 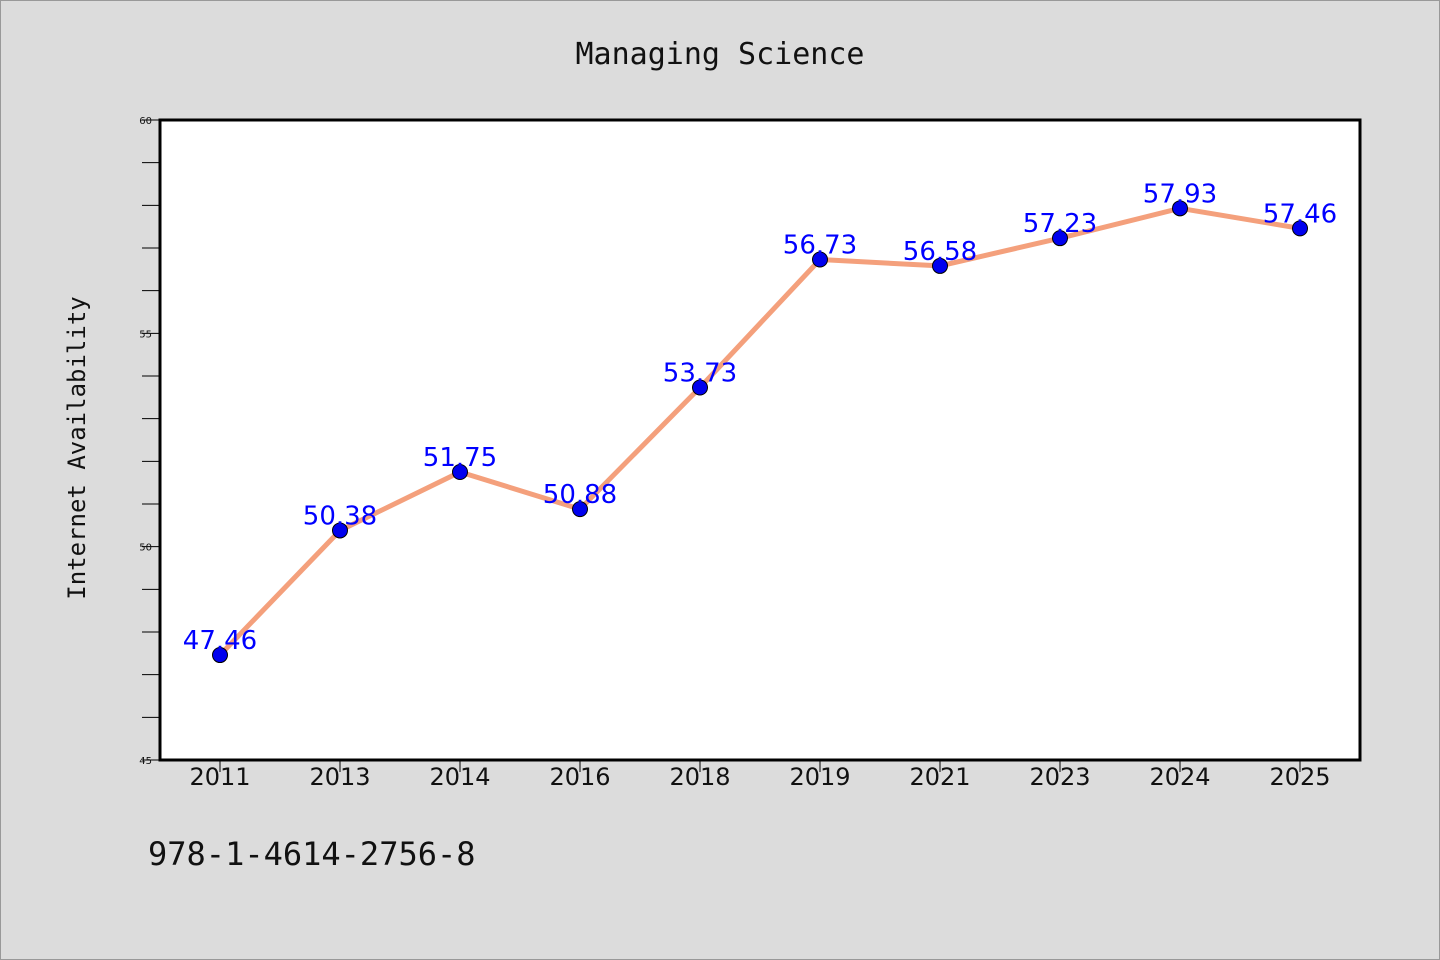 What do you see at coordinates (720, 54) in the screenshot?
I see `chart-title: Managing Science` at bounding box center [720, 54].